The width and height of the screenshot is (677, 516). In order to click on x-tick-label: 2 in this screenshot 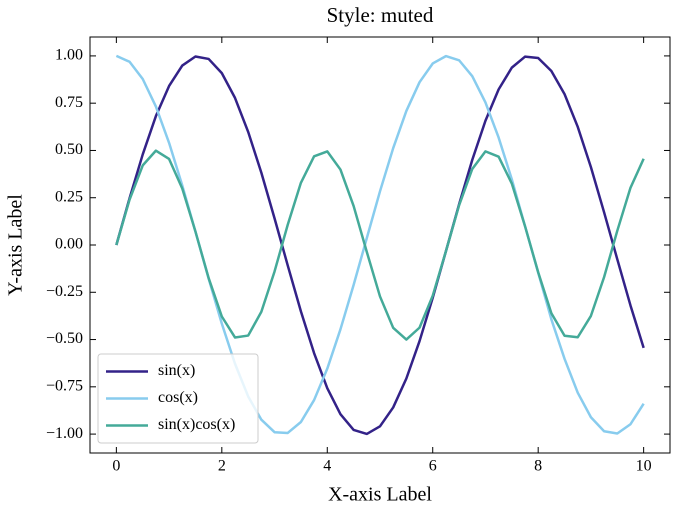, I will do `click(222, 466)`.